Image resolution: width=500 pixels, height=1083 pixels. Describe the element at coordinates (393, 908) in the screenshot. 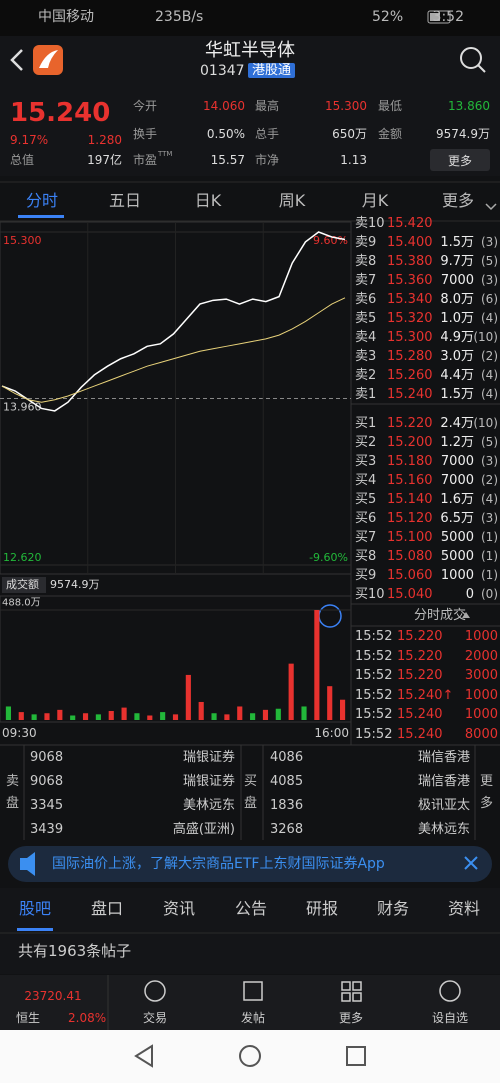

I see `info-tab: 财务` at that location.